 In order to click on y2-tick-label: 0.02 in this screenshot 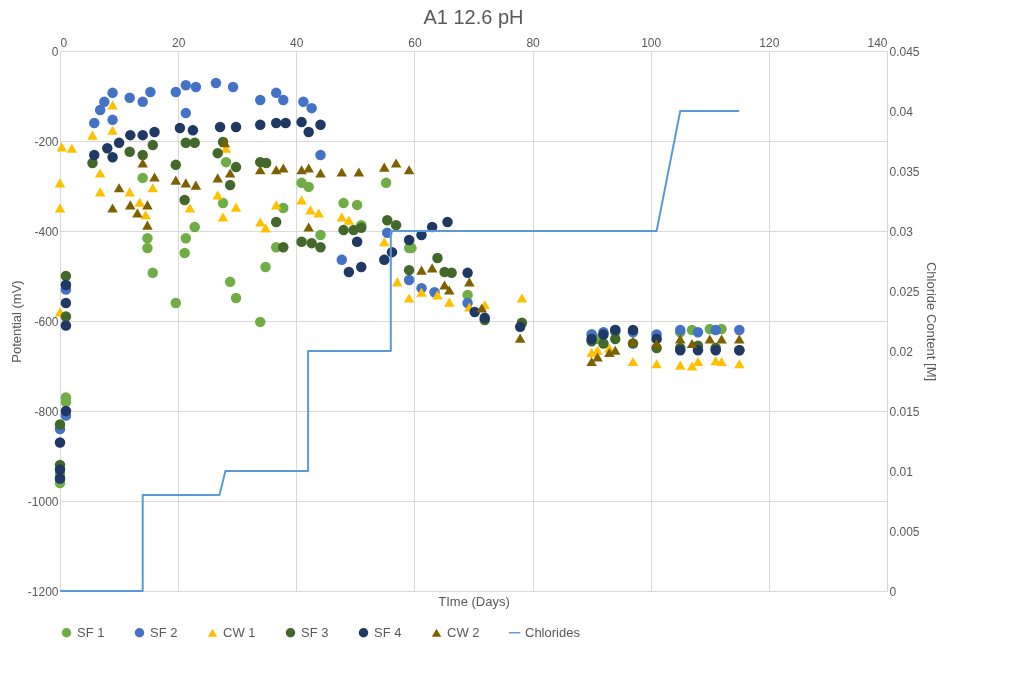, I will do `click(901, 351)`.